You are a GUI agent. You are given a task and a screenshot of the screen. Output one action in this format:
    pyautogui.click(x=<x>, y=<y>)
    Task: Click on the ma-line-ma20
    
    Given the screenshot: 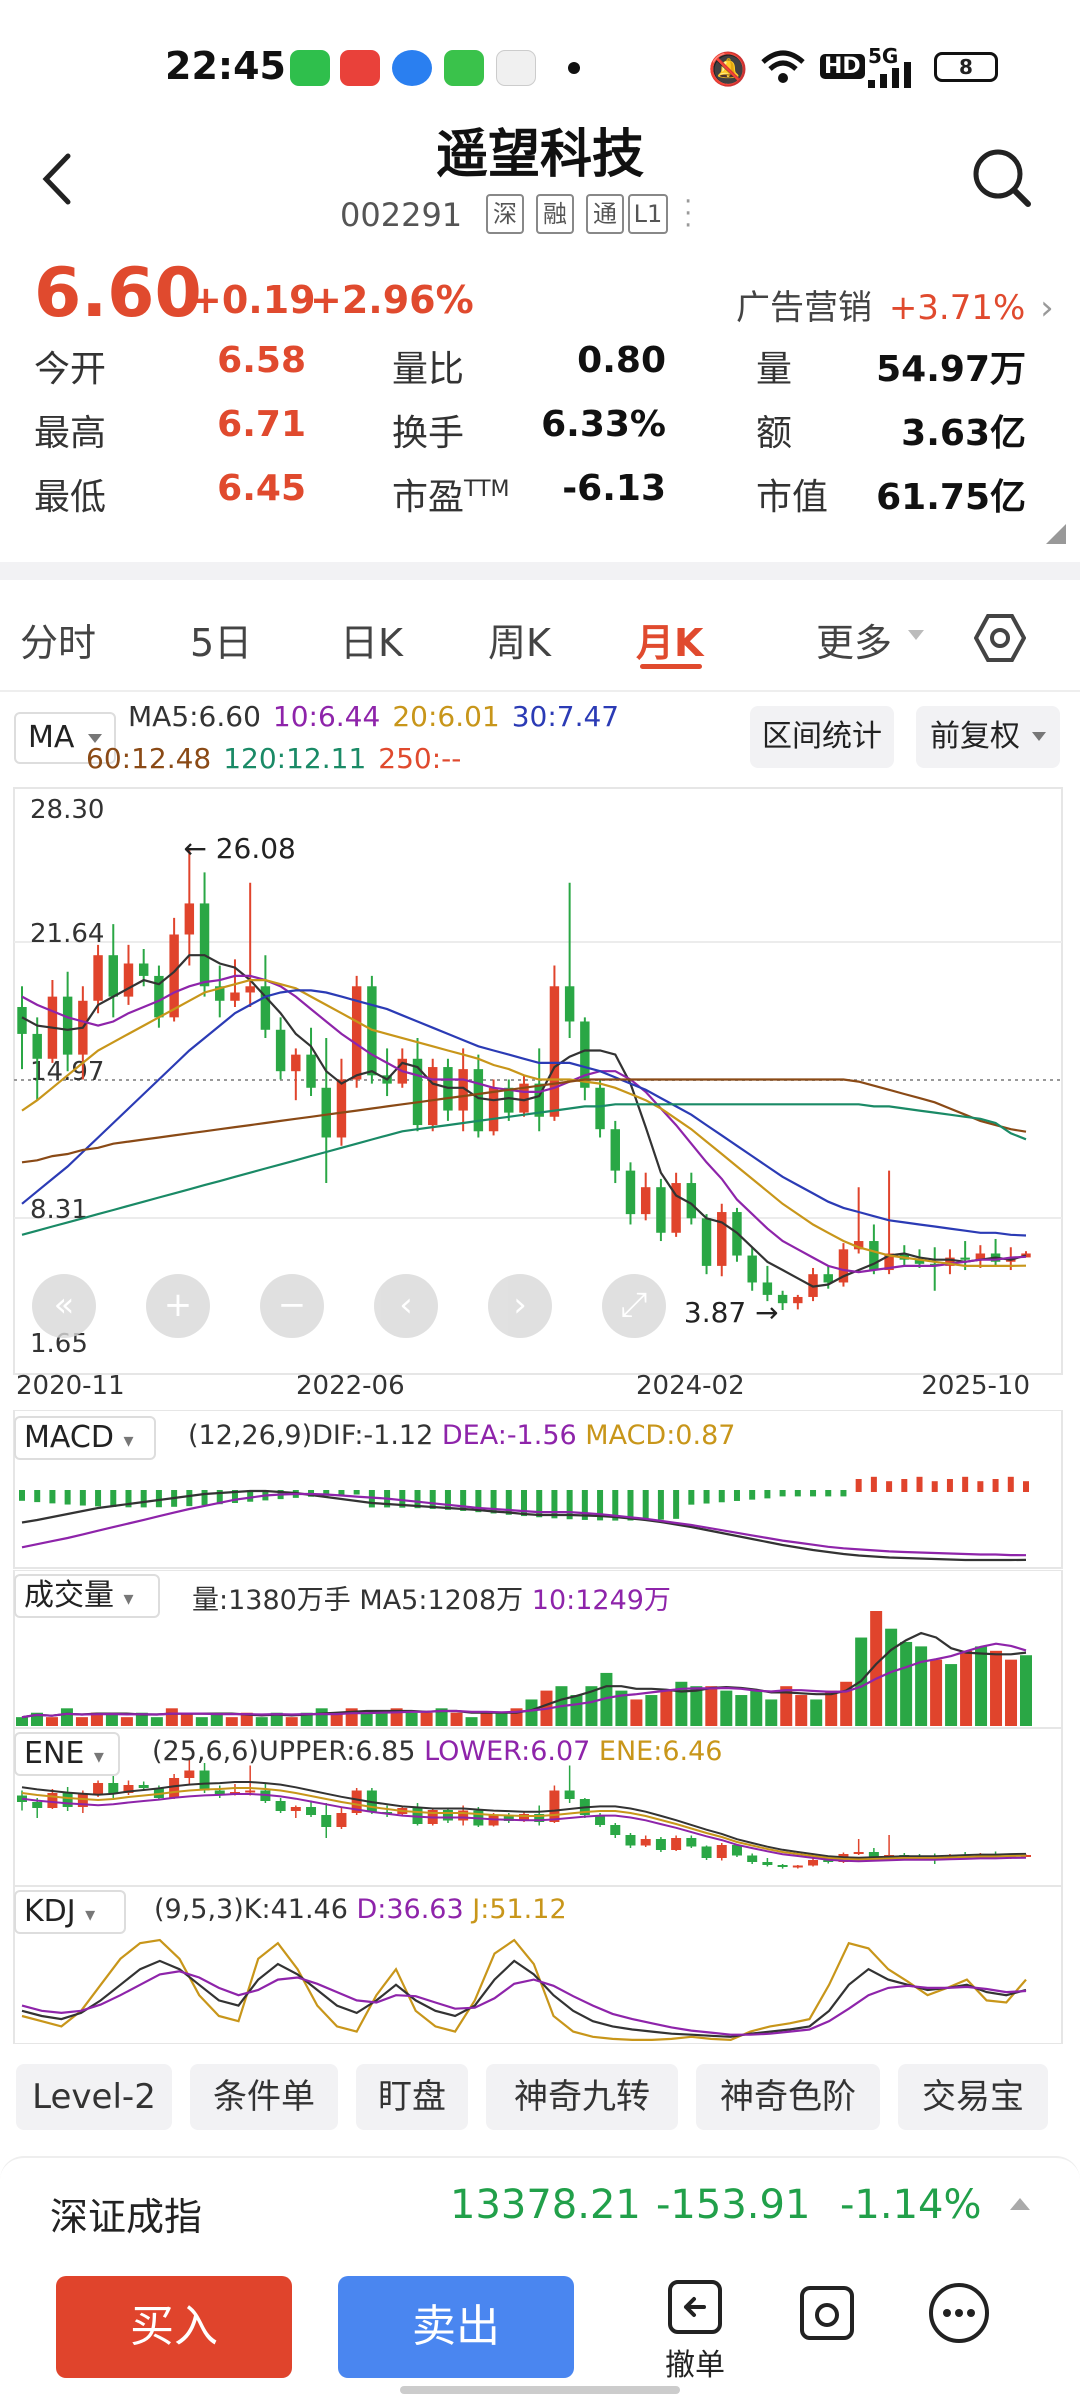 What is the action you would take?
    pyautogui.click(x=524, y=1123)
    